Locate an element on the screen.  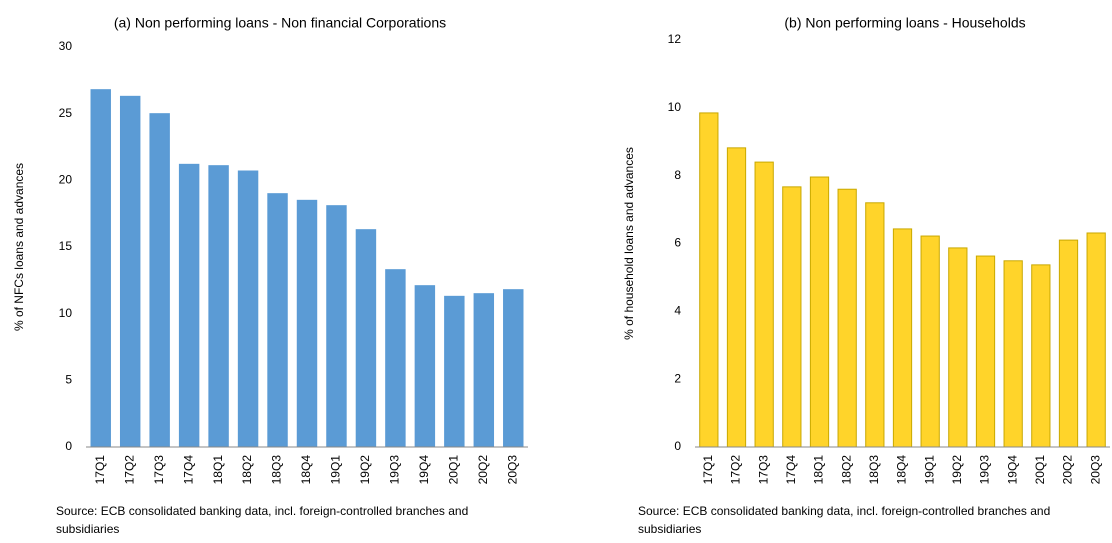
y-tick-label: 8 is located at coordinates (677, 175).